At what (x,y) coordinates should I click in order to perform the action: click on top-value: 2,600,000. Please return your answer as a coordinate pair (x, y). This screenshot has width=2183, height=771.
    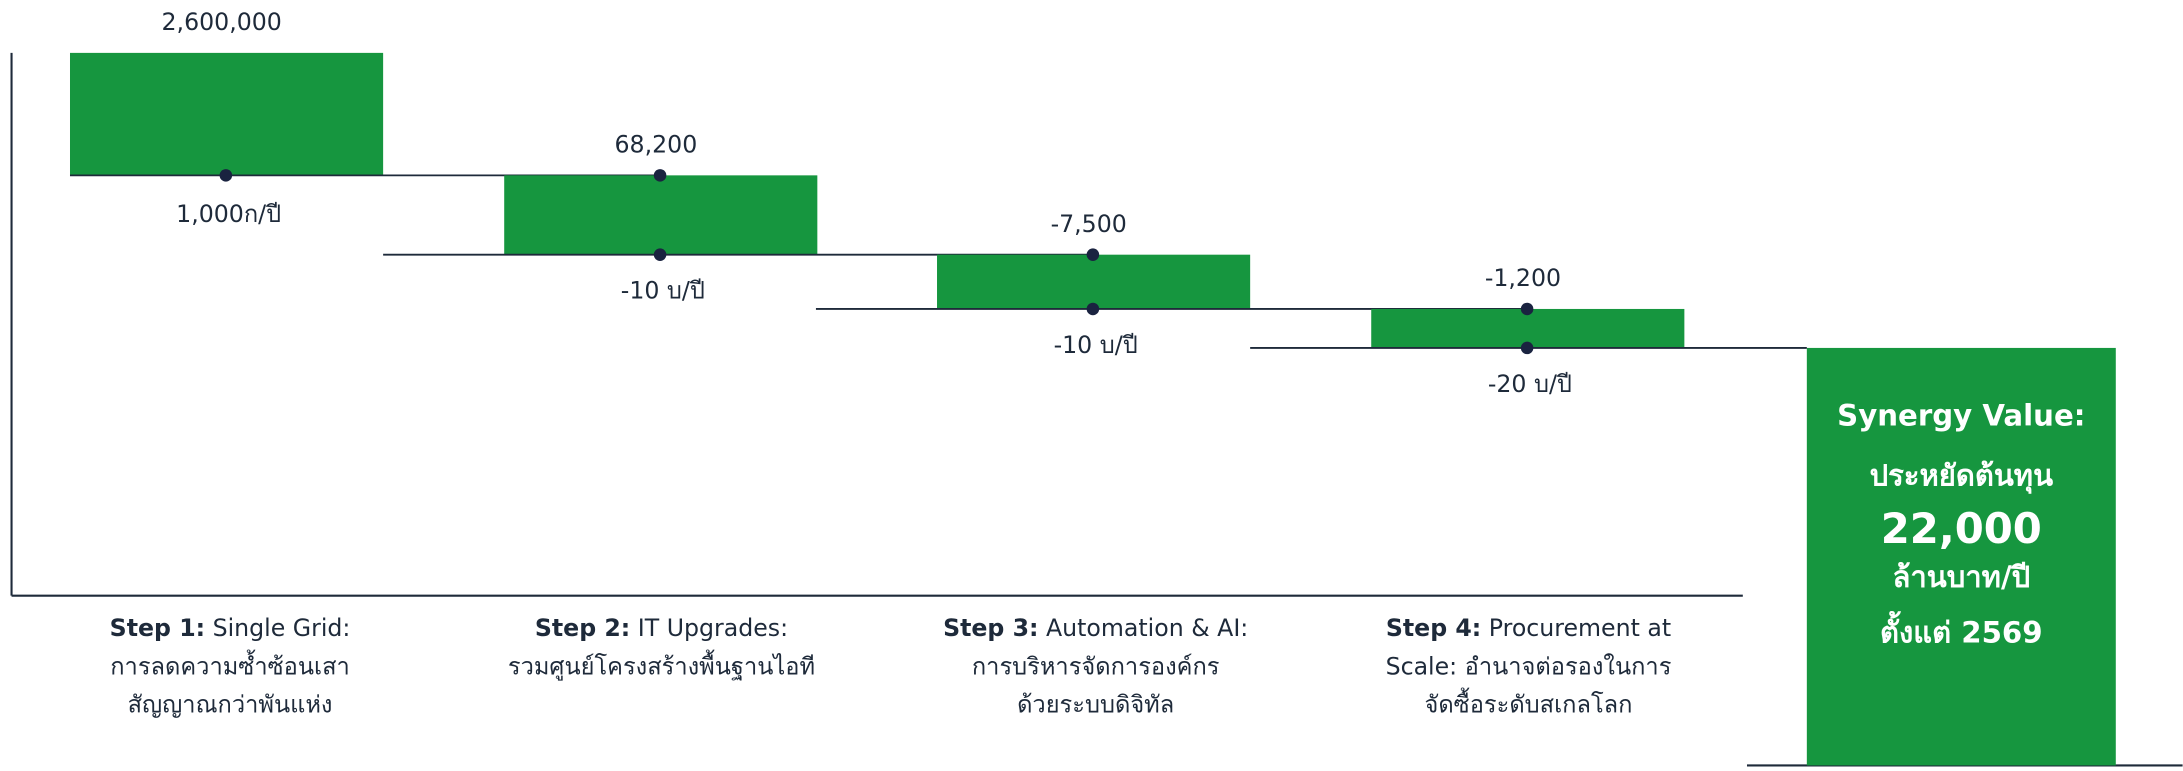
    Looking at the image, I should click on (222, 22).